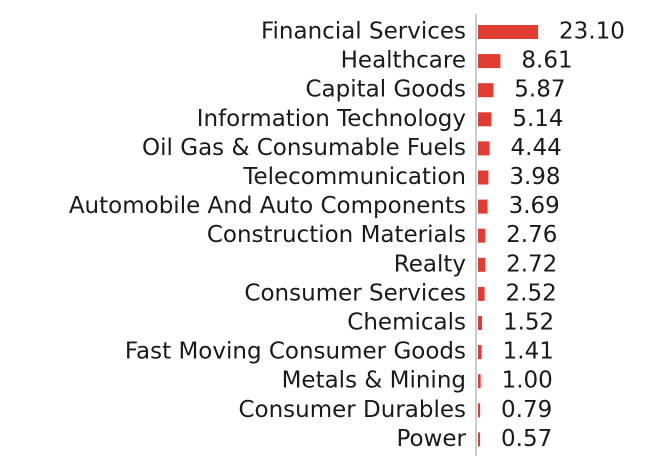 The height and width of the screenshot is (474, 660). What do you see at coordinates (331, 119) in the screenshot?
I see `category-label: Information Technology` at bounding box center [331, 119].